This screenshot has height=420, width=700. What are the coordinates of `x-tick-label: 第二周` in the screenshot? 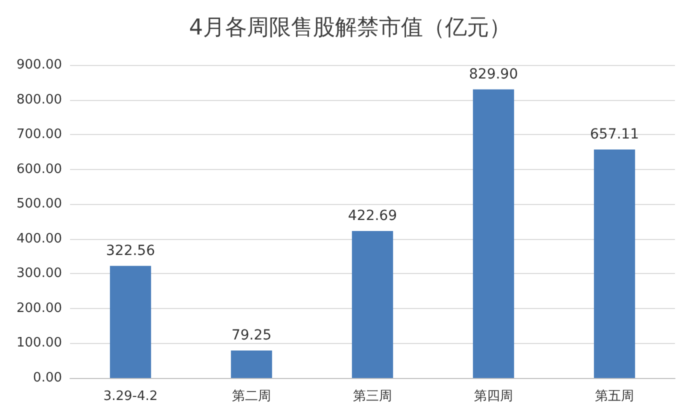 It's located at (251, 396).